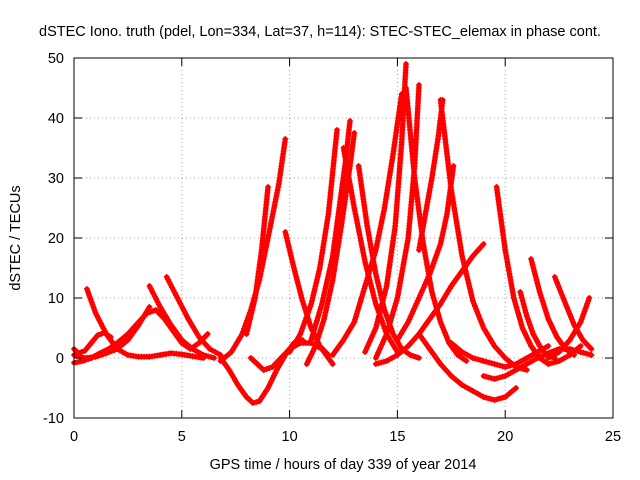 This screenshot has width=640, height=480. What do you see at coordinates (505, 437) in the screenshot?
I see `x-tick-label: 20` at bounding box center [505, 437].